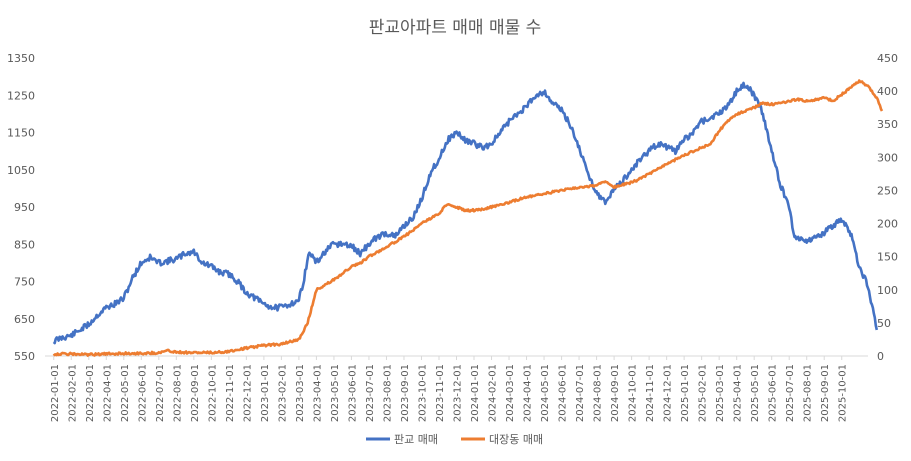 The image size is (911, 461). What do you see at coordinates (24, 207) in the screenshot?
I see `left-axis-tick-label: 950` at bounding box center [24, 207].